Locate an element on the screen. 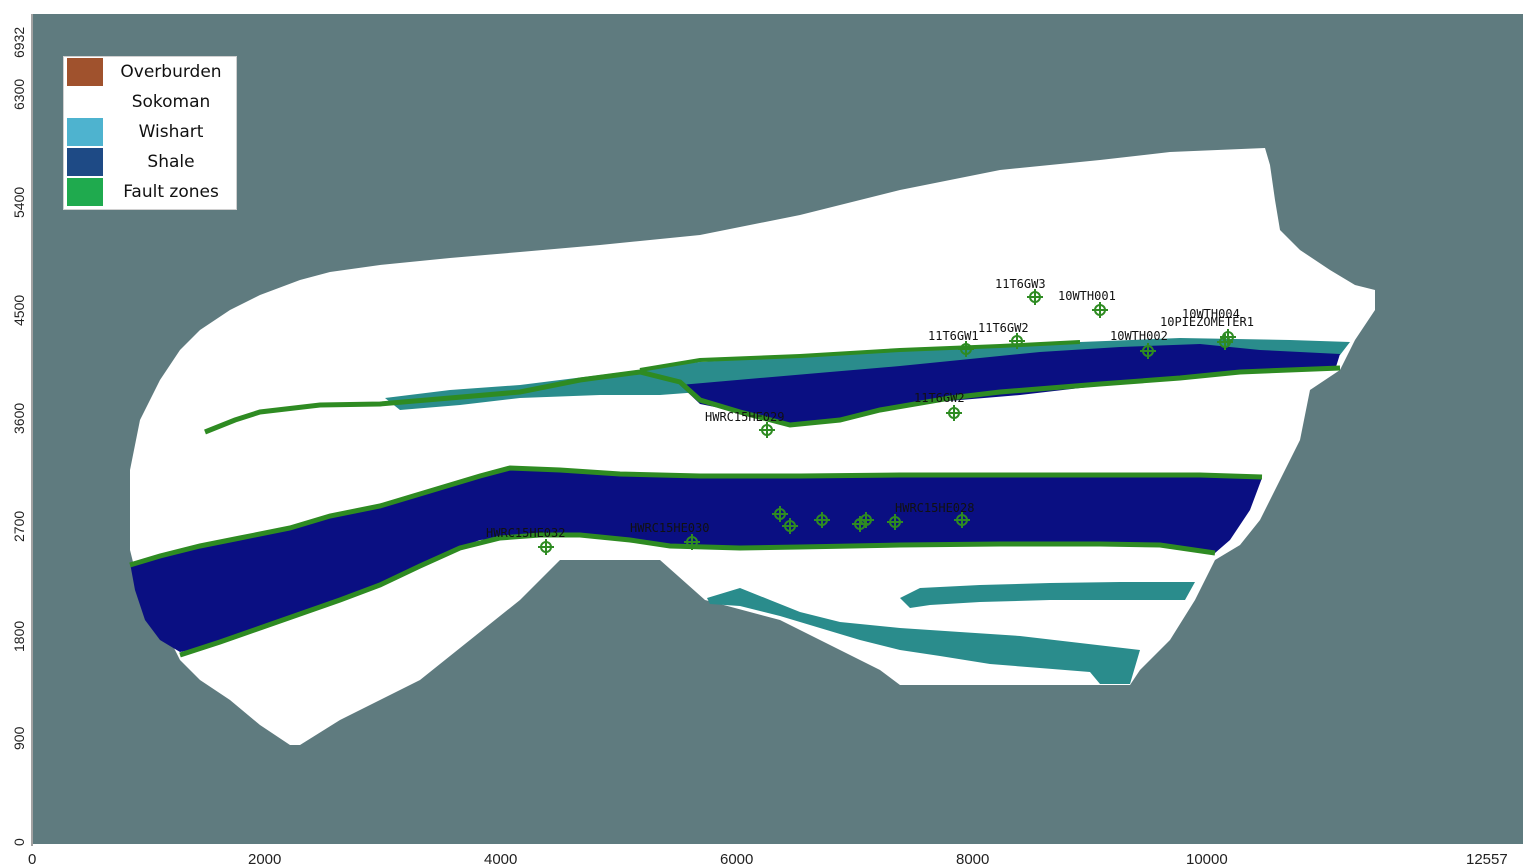  wishart-lower-b is located at coordinates (923, 636).